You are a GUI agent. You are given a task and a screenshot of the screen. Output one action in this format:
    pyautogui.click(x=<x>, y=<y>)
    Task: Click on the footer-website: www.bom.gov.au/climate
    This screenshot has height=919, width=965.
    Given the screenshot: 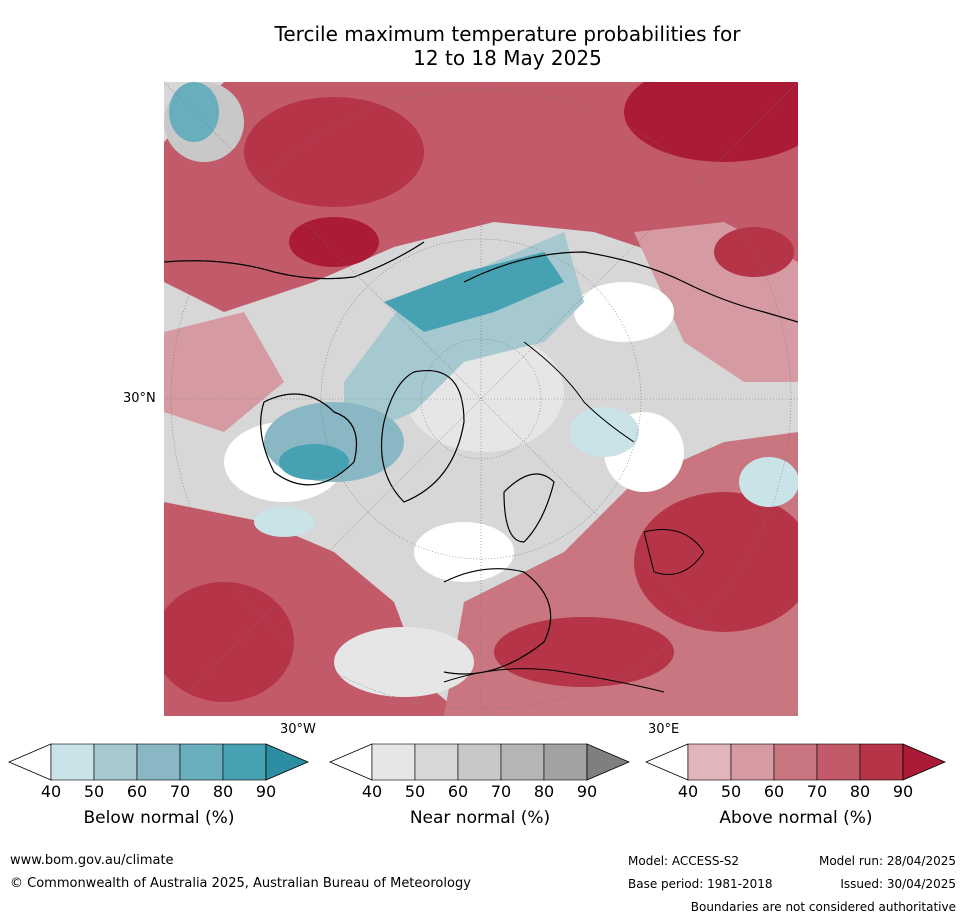 What is the action you would take?
    pyautogui.click(x=92, y=860)
    